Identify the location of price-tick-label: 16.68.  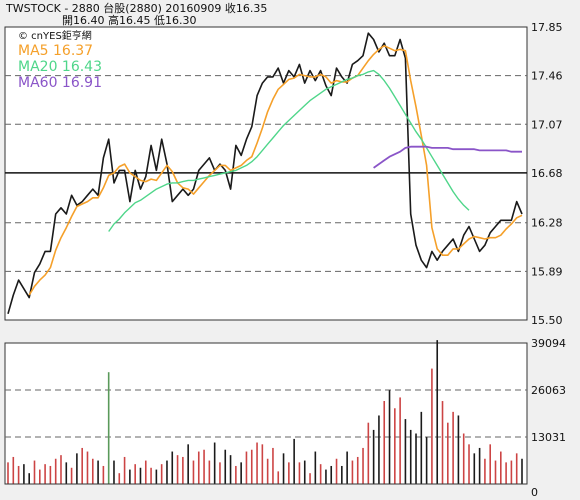
(547, 173).